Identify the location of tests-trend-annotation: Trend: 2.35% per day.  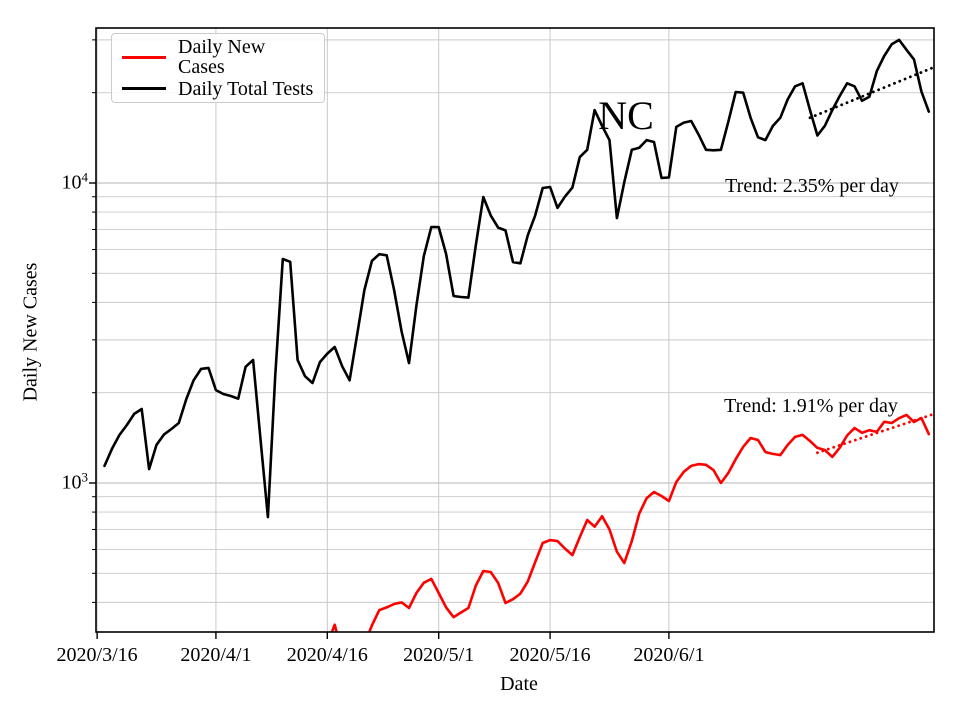
(812, 186).